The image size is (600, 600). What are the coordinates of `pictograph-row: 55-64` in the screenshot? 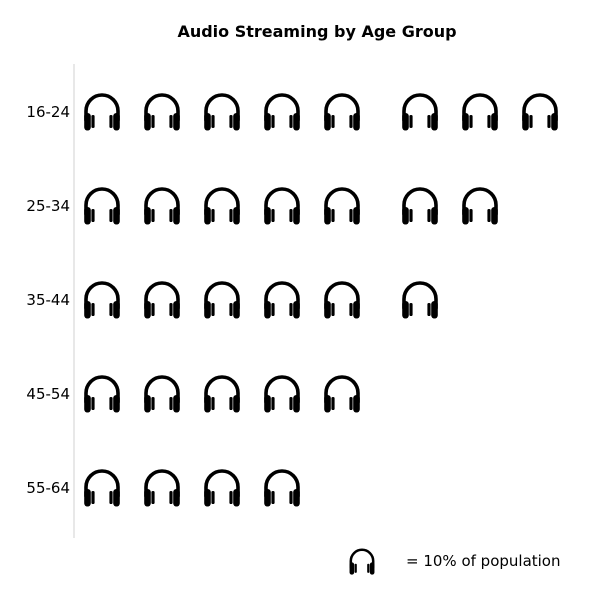 It's located at (164, 488).